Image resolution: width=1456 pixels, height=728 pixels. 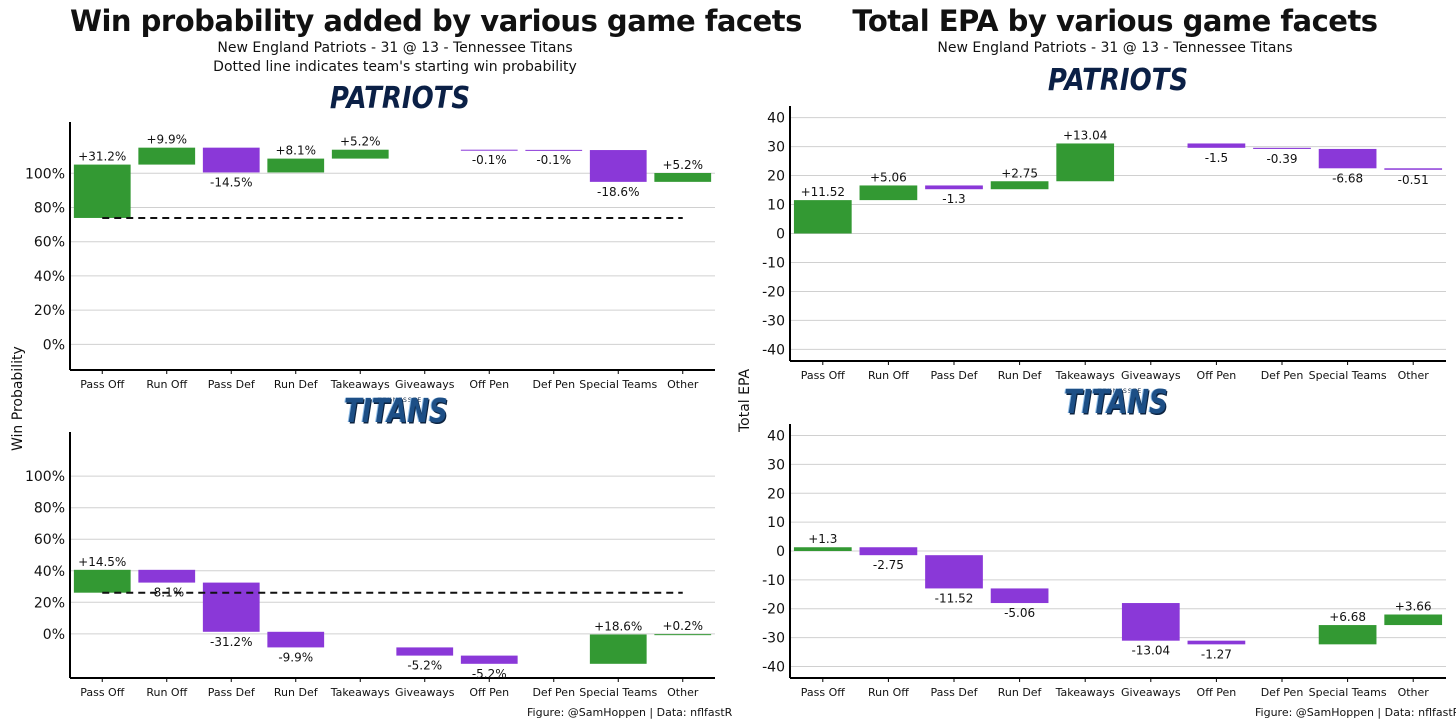 I want to click on y-tick-label: -20, so click(x=773, y=292).